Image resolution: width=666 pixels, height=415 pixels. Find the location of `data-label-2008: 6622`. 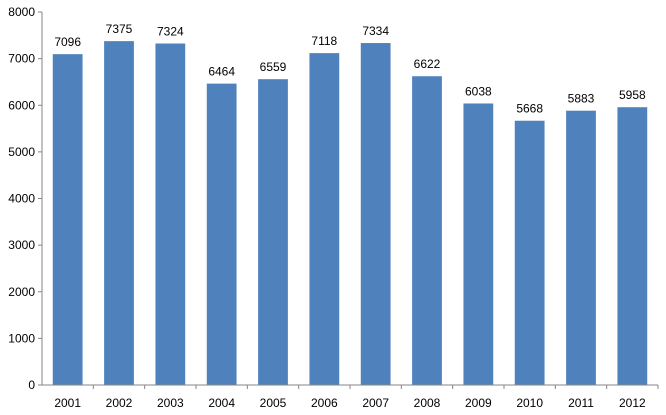

data-label-2008: 6622 is located at coordinates (427, 64).